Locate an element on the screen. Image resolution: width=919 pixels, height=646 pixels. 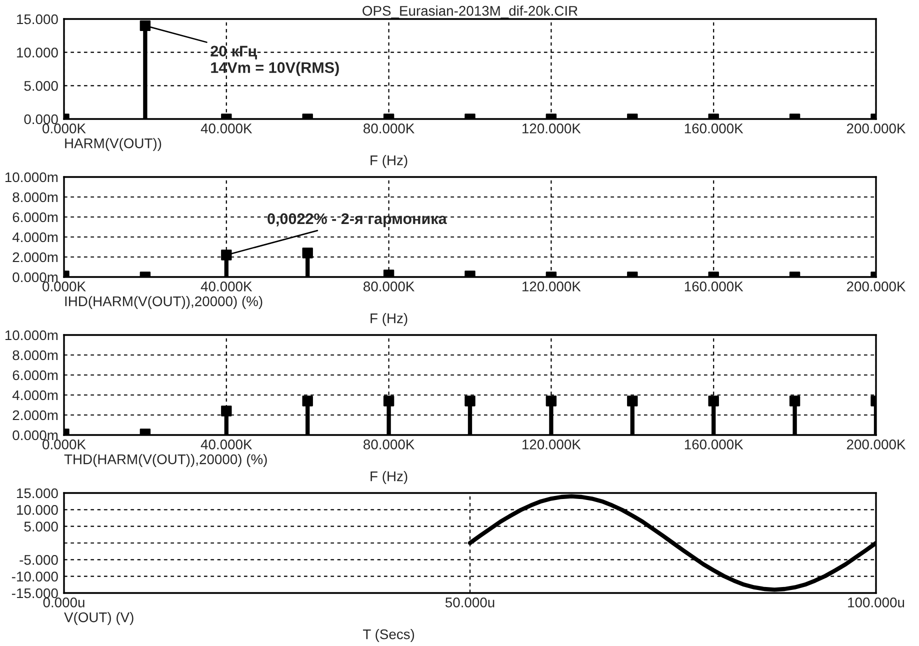
text: V(OUT) (V) is located at coordinates (99, 618).